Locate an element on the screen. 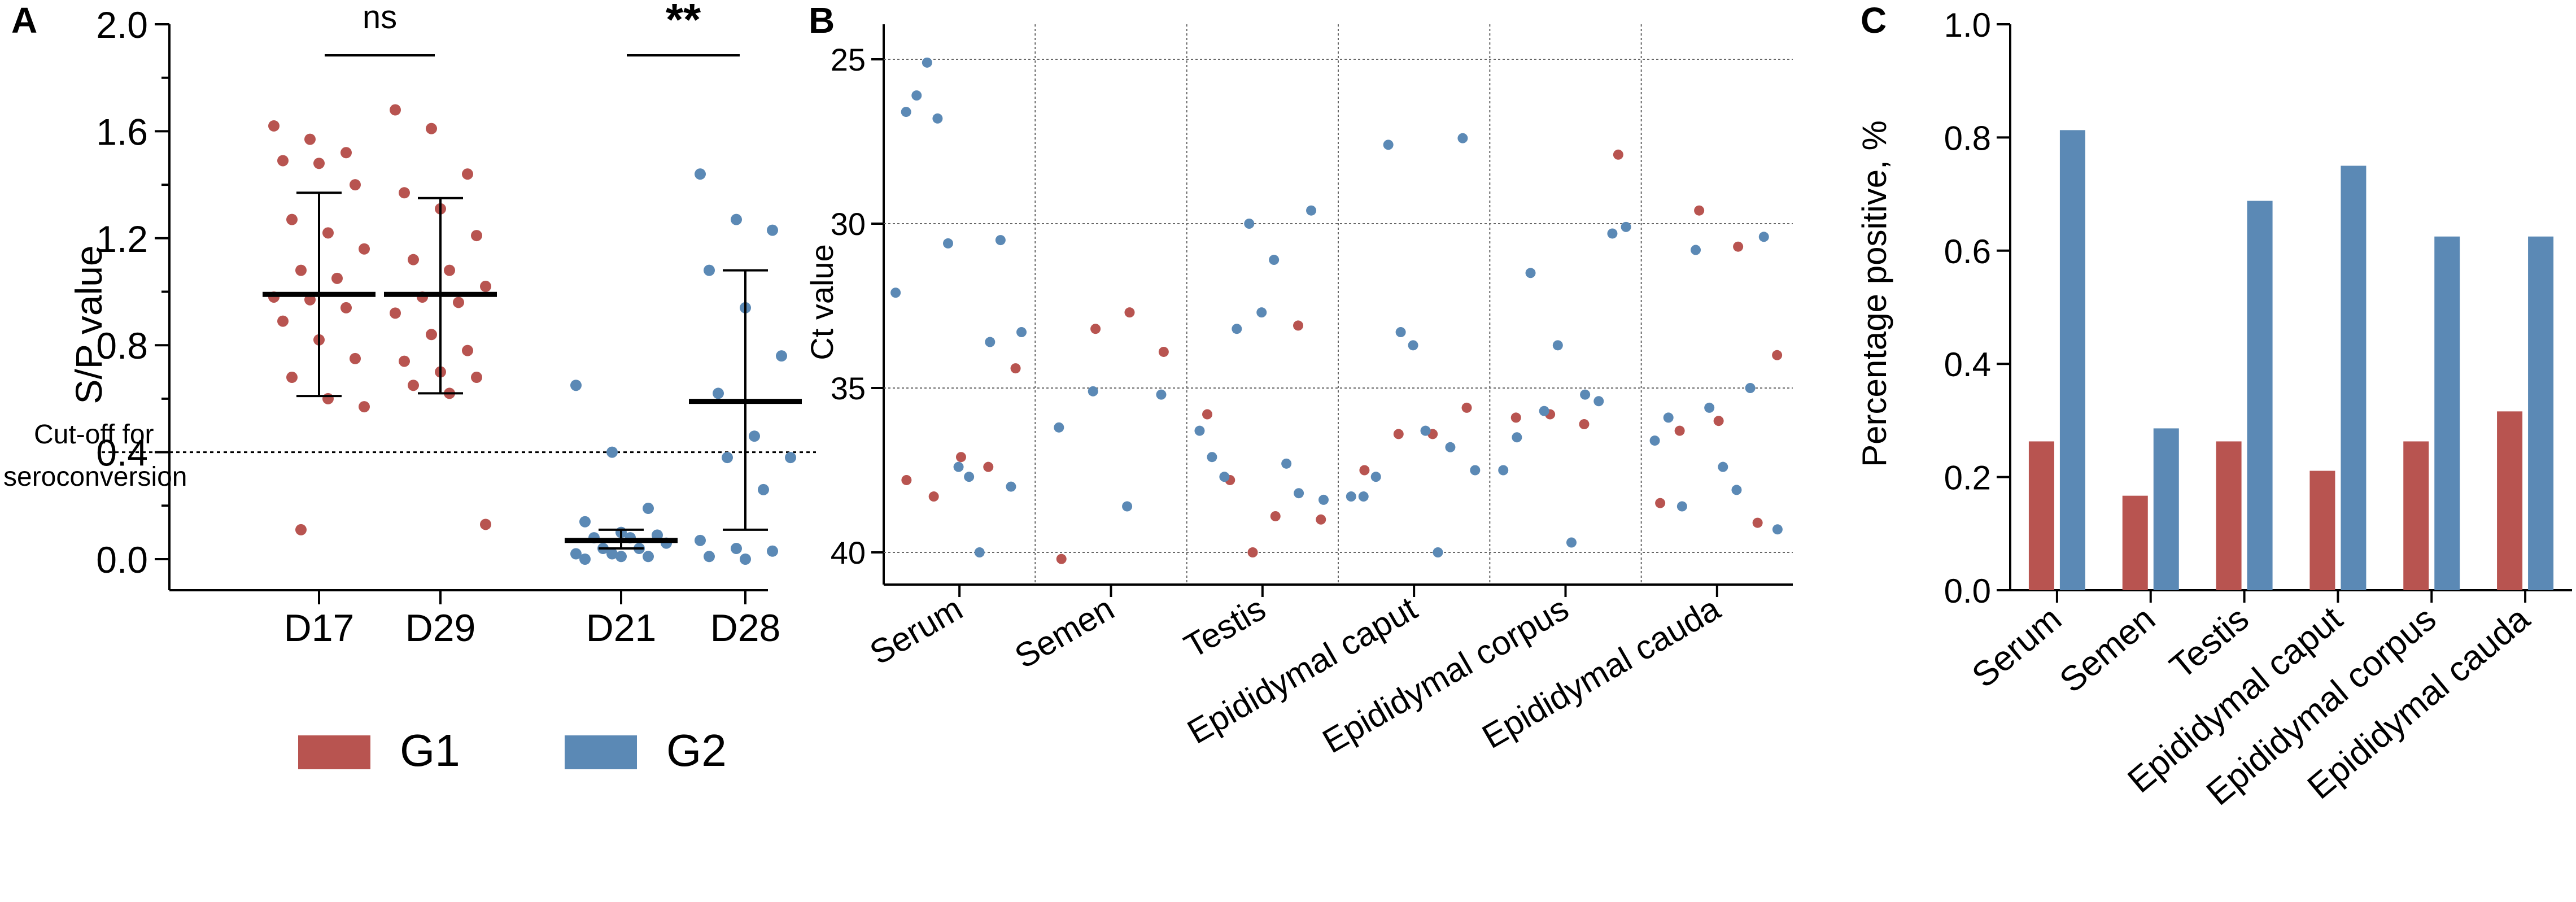  panel-a-ylabel: S/P value is located at coordinates (89, 324).